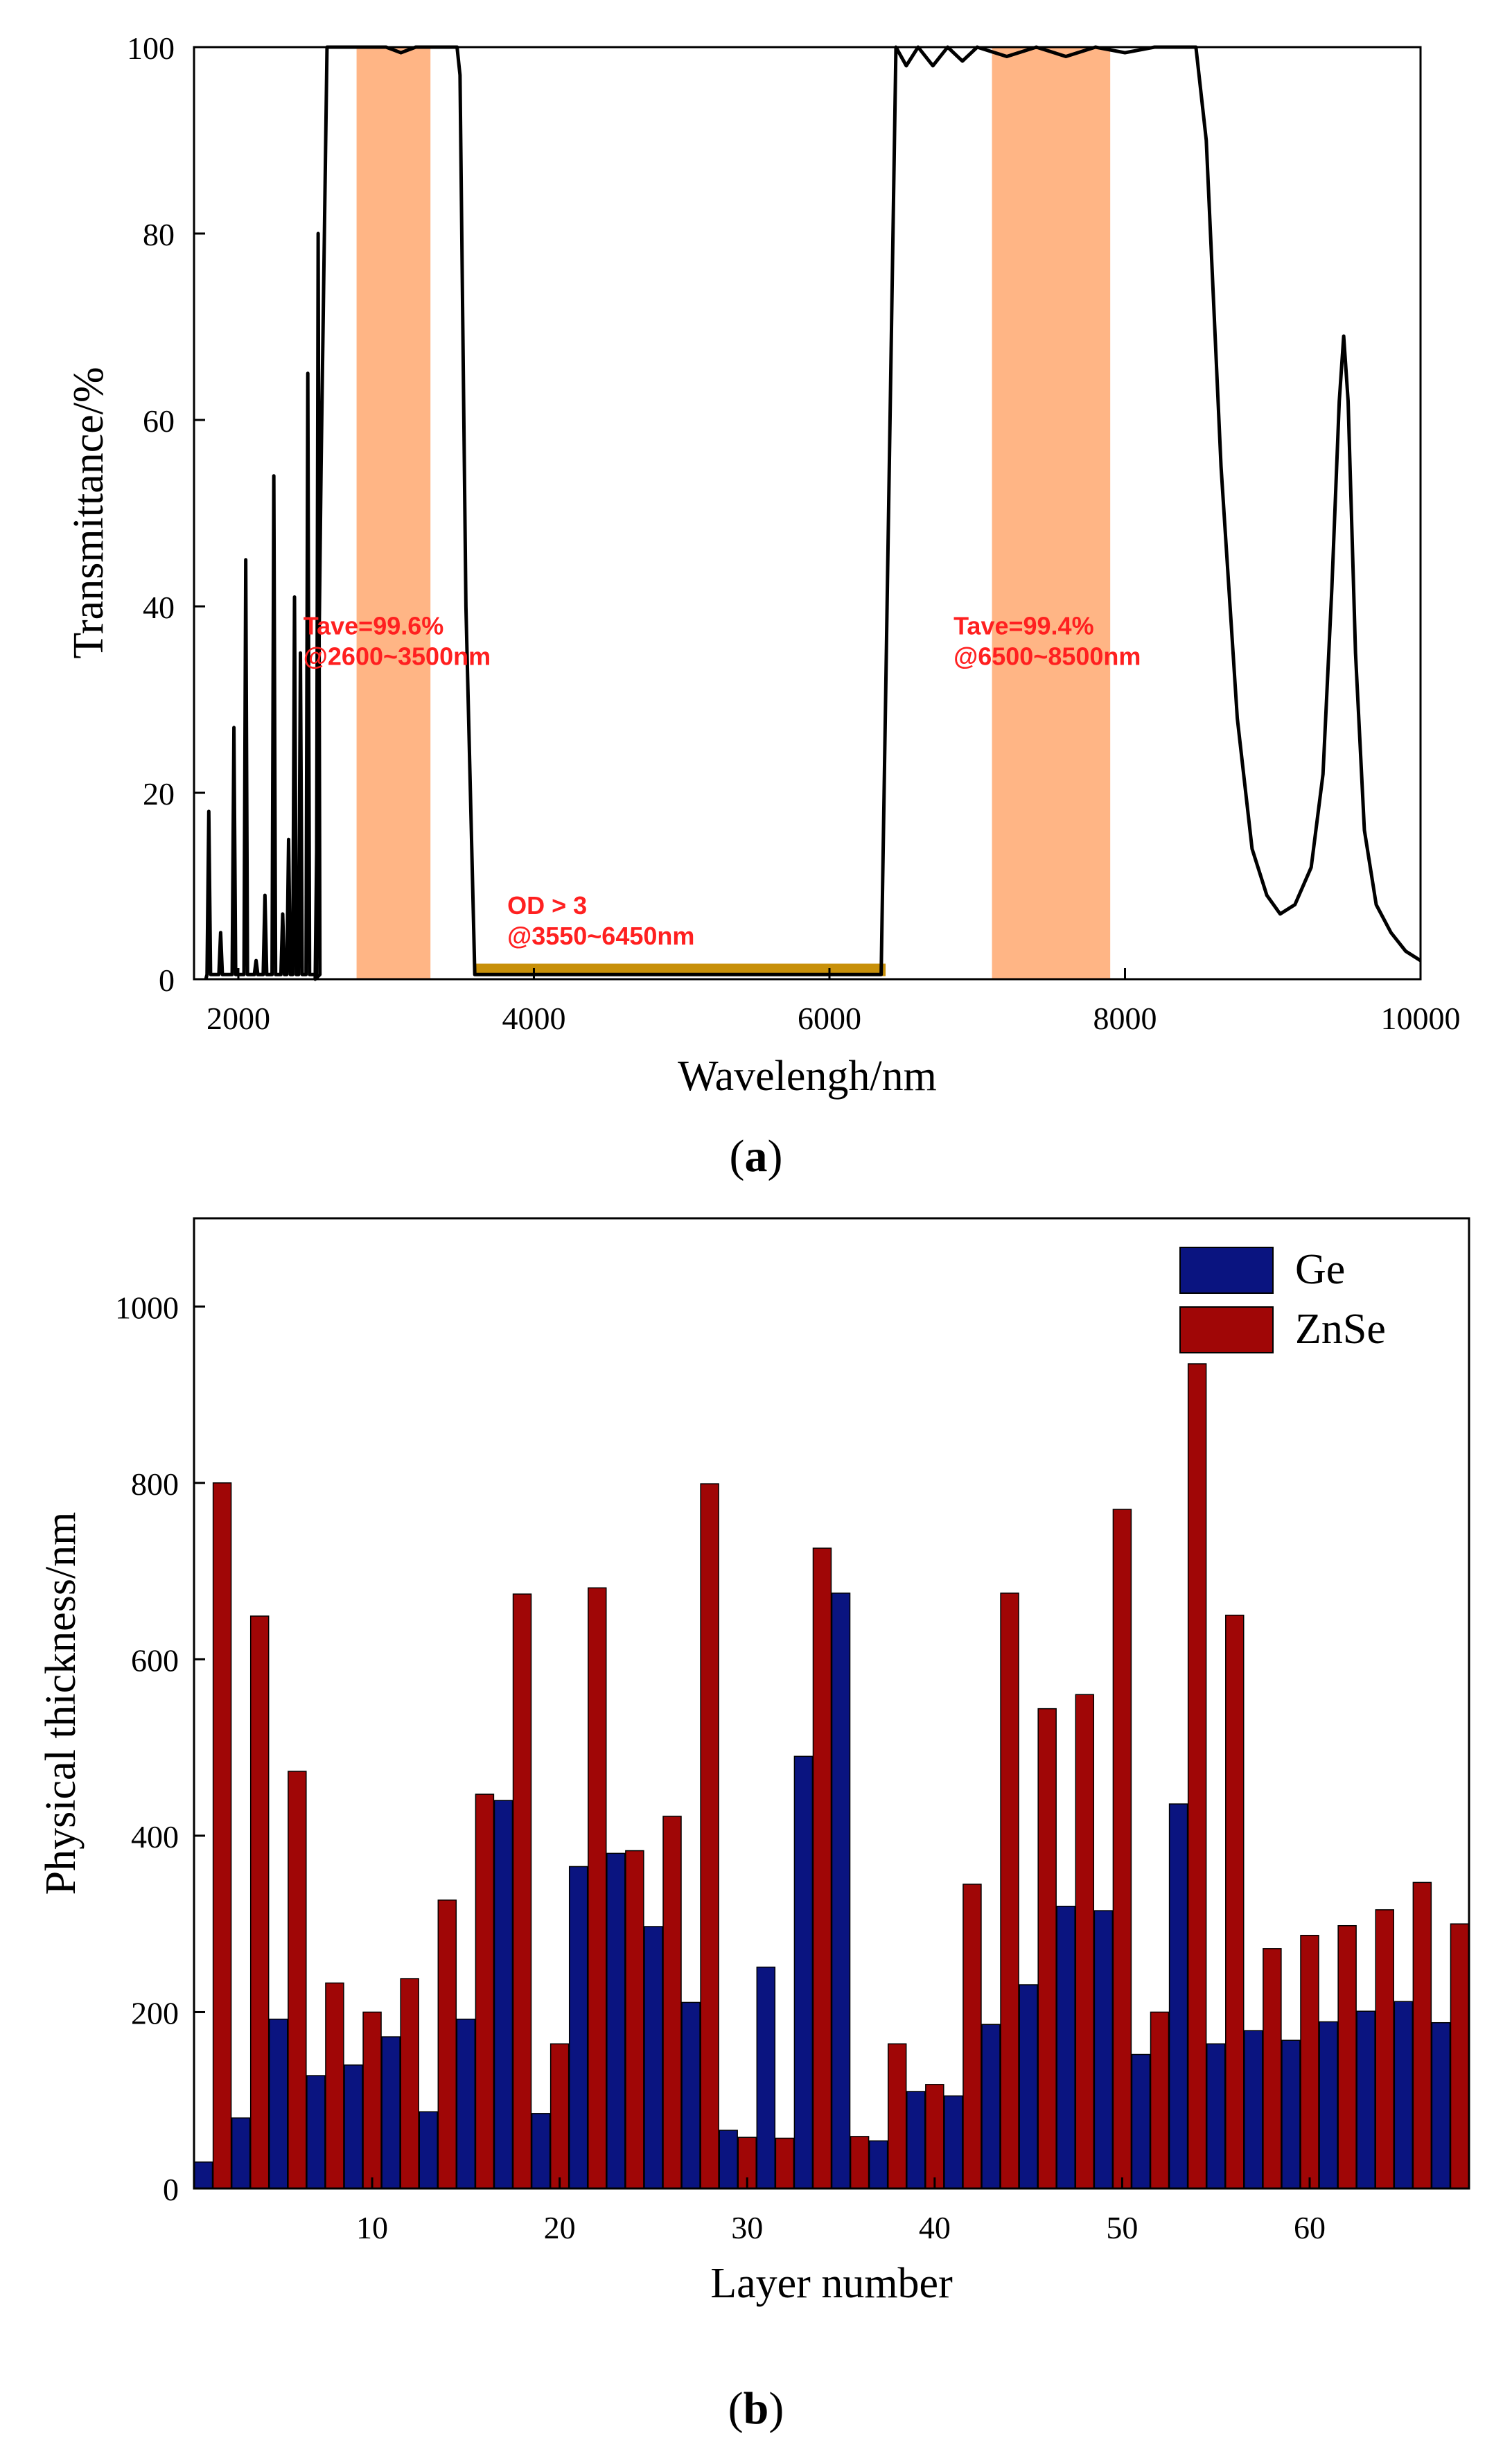 This screenshot has width=1512, height=2456. Describe the element at coordinates (533, 1018) in the screenshot. I see `x-tick-label: 4000` at that location.